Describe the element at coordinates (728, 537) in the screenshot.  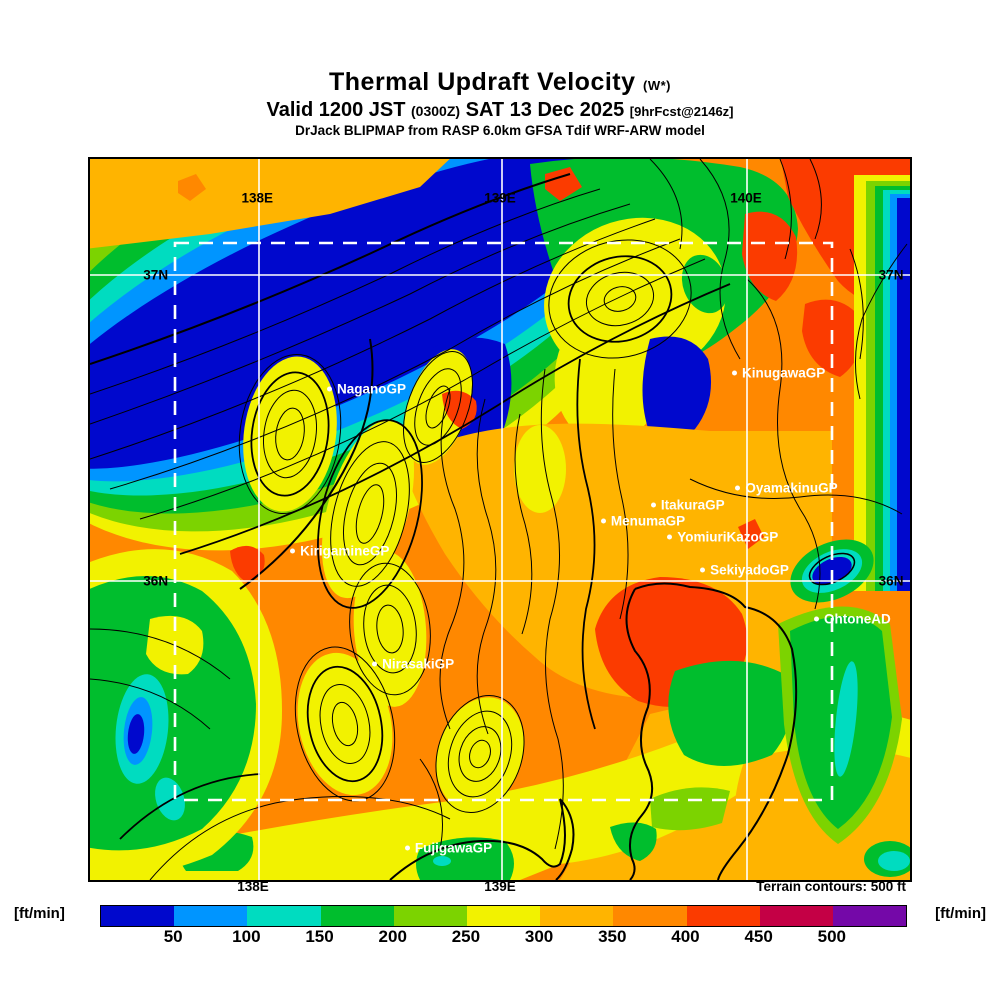
I see `site-name-text: YomiuriKazoGP` at that location.